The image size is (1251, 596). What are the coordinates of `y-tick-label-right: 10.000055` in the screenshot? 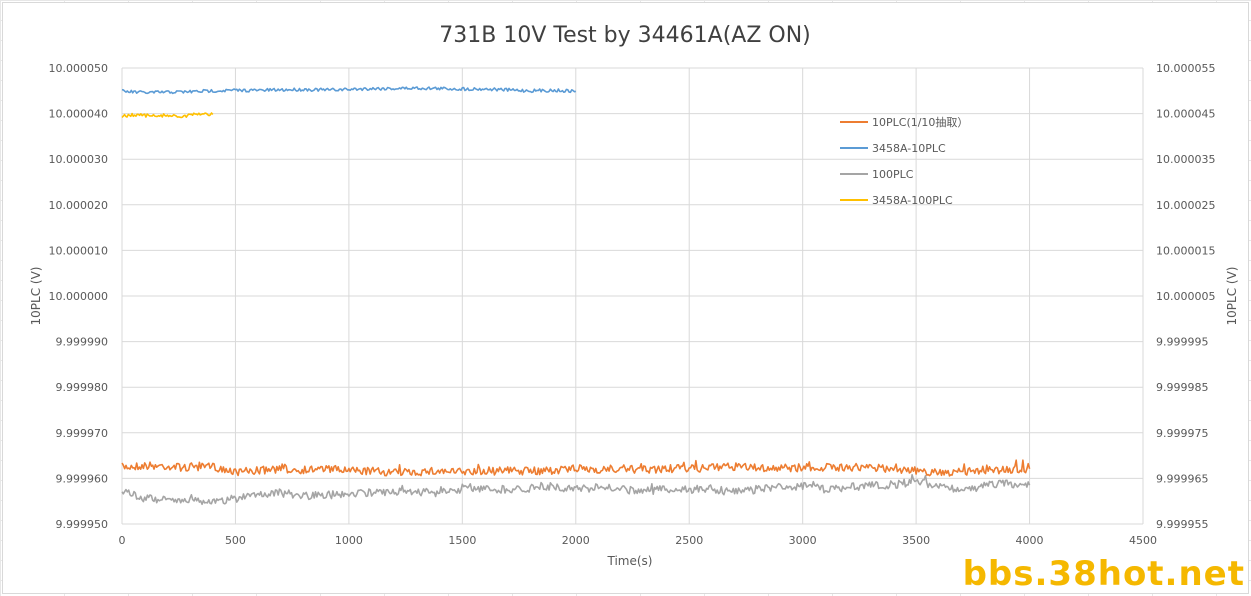 It's located at (1186, 68).